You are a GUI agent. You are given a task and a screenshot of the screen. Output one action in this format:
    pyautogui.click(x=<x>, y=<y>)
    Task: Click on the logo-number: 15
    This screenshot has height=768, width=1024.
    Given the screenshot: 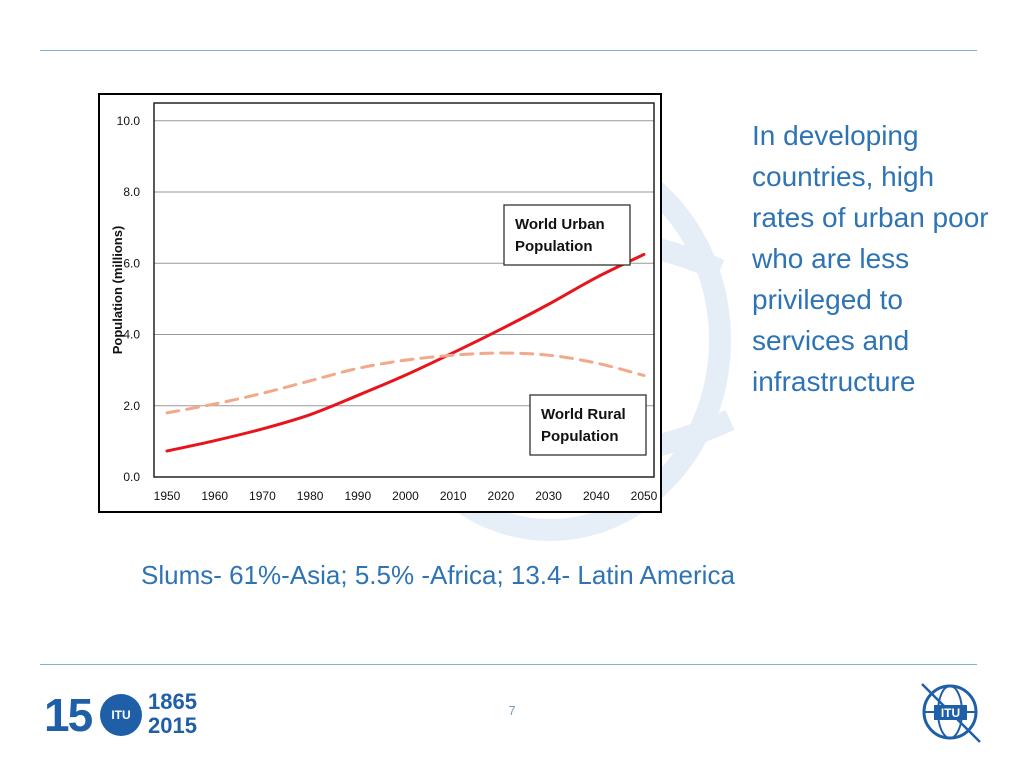 What is the action you would take?
    pyautogui.click(x=68, y=715)
    